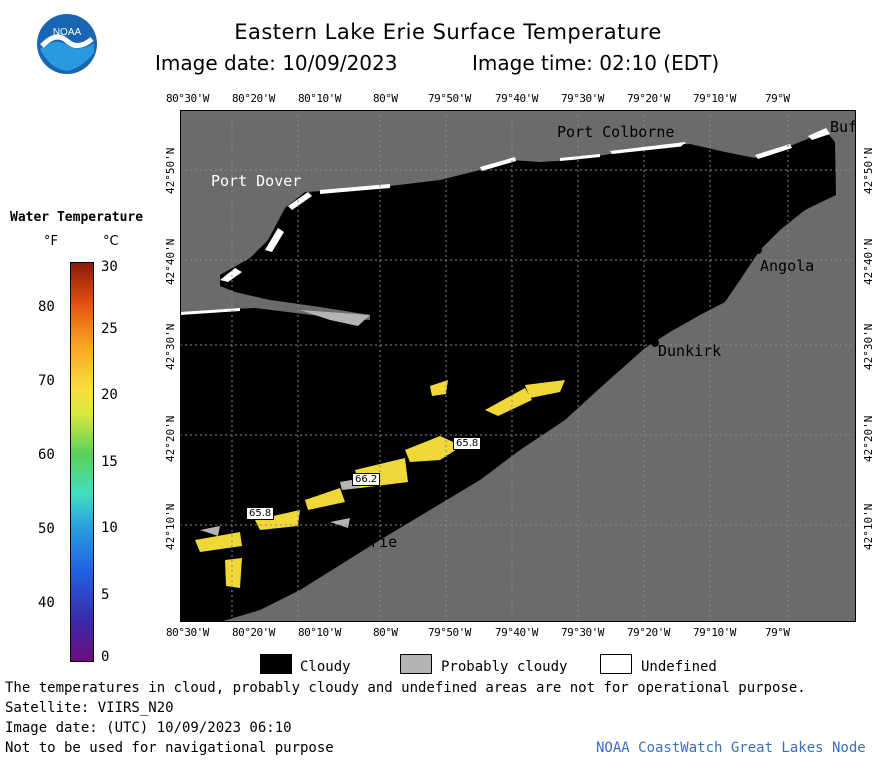 The image size is (896, 763). I want to click on colorbar-f-tick: 80, so click(46, 307).